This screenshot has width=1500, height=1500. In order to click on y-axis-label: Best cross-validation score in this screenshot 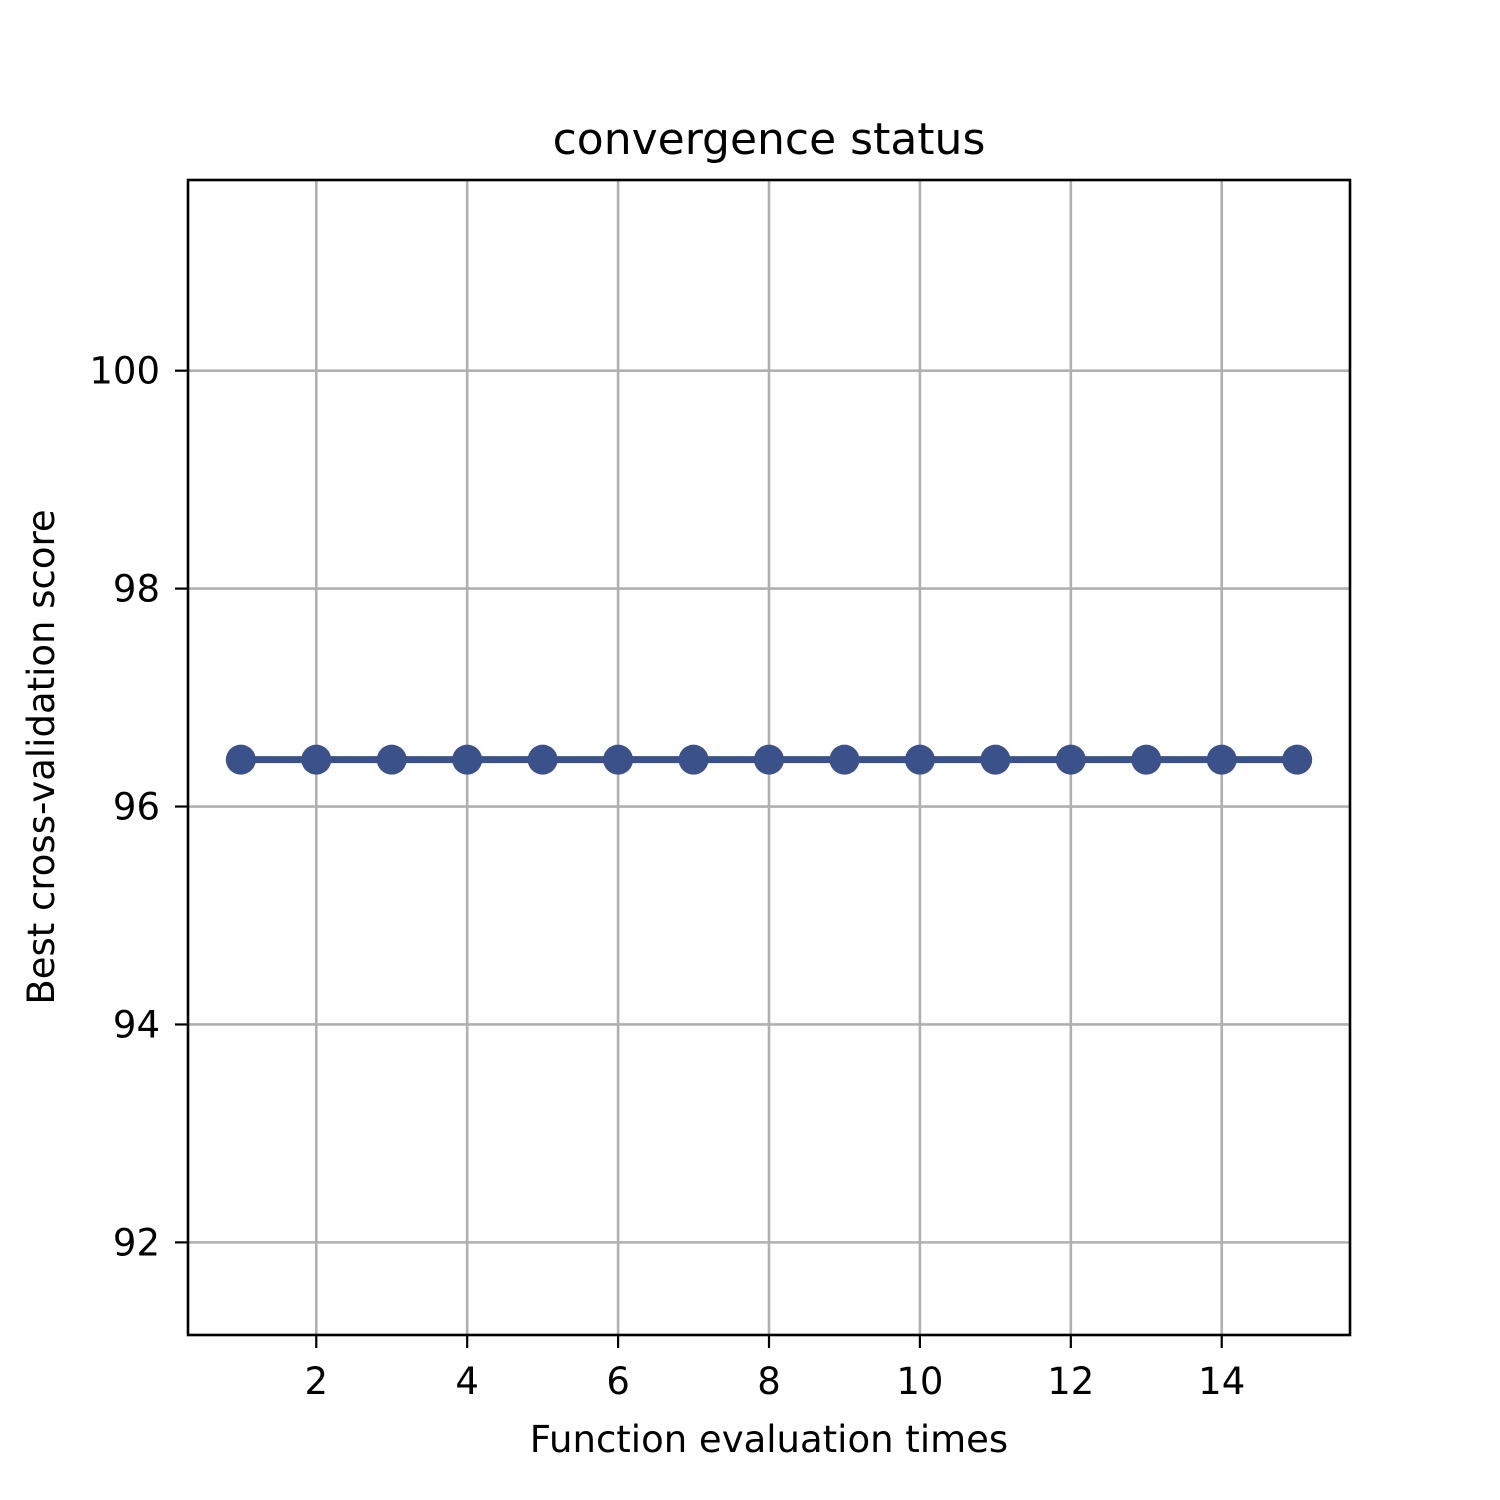, I will do `click(41, 756)`.